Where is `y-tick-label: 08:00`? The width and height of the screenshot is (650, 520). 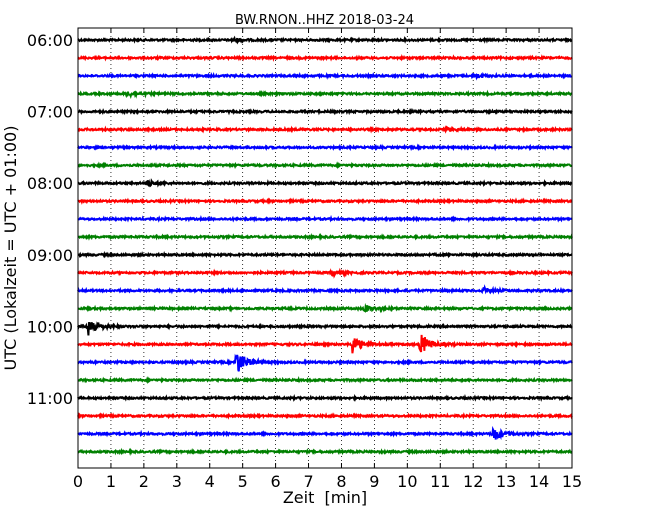
y-tick-label: 08:00 is located at coordinates (50, 183).